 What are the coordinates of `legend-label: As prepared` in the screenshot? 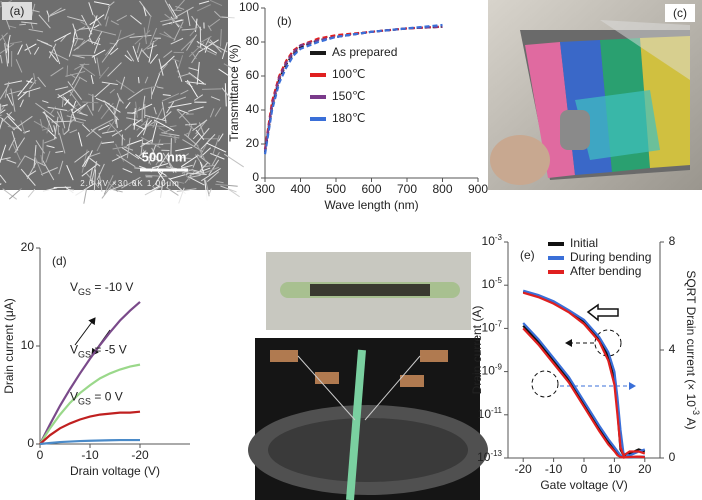 It's located at (364, 52).